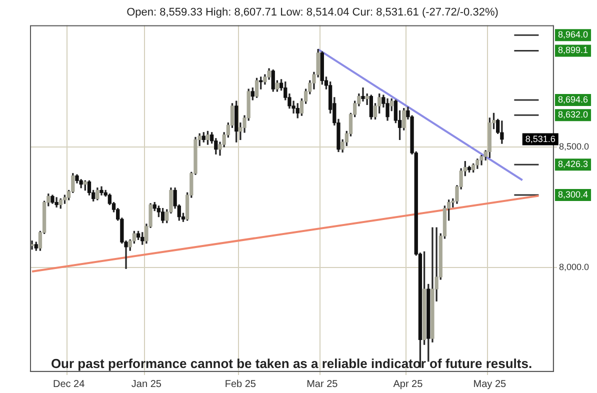 This screenshot has width=597, height=393. I want to click on text: 8,694.6, so click(573, 99).